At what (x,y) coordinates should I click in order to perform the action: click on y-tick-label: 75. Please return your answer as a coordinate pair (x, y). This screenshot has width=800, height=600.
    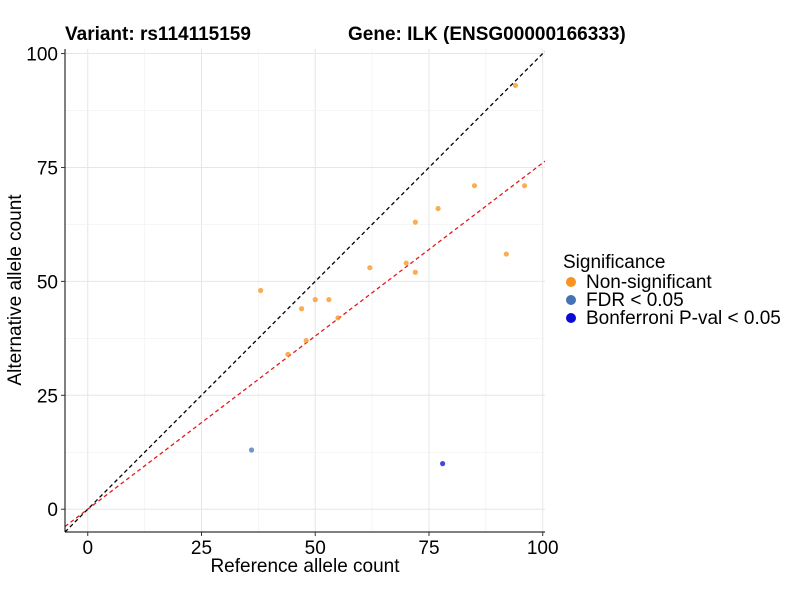
    Looking at the image, I should click on (47, 168).